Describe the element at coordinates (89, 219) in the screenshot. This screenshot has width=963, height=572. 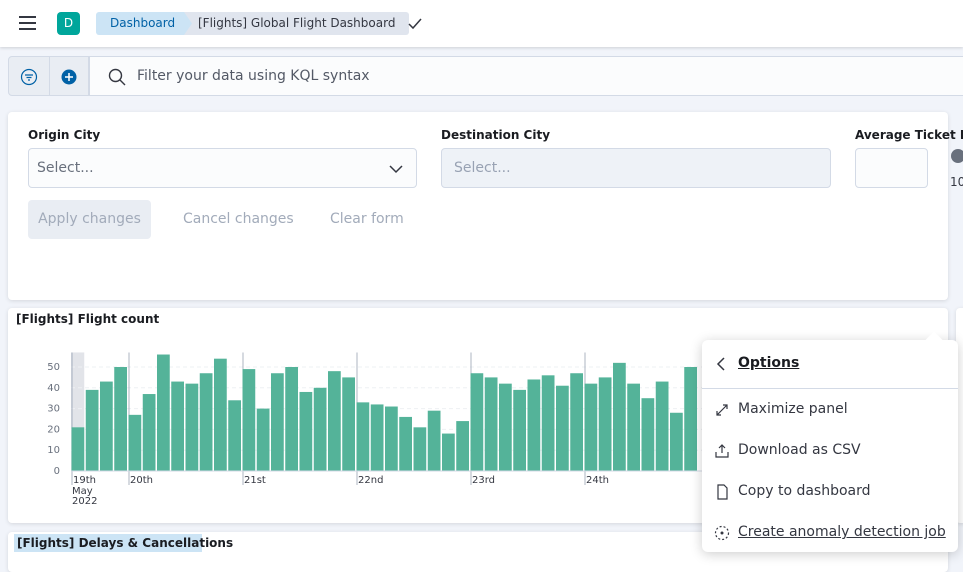
I see `apply-button: Apply changes` at that location.